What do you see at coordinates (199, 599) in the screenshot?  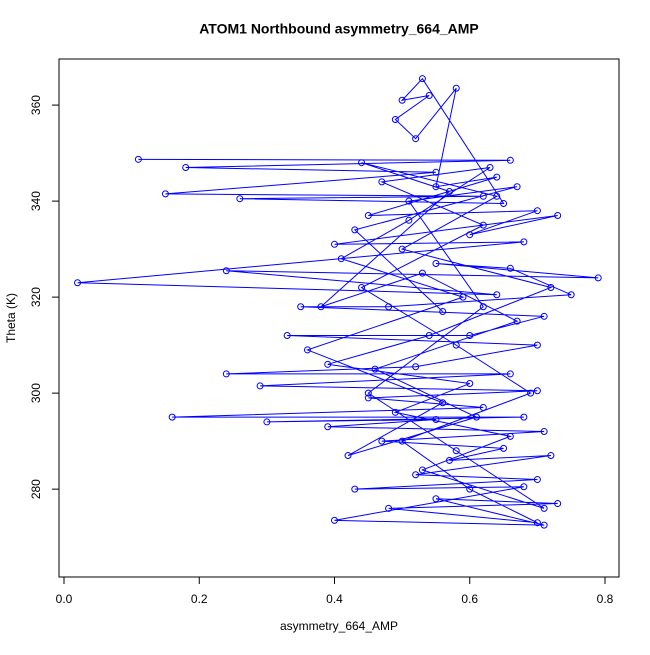 I see `x-tick-label: 0.2` at bounding box center [199, 599].